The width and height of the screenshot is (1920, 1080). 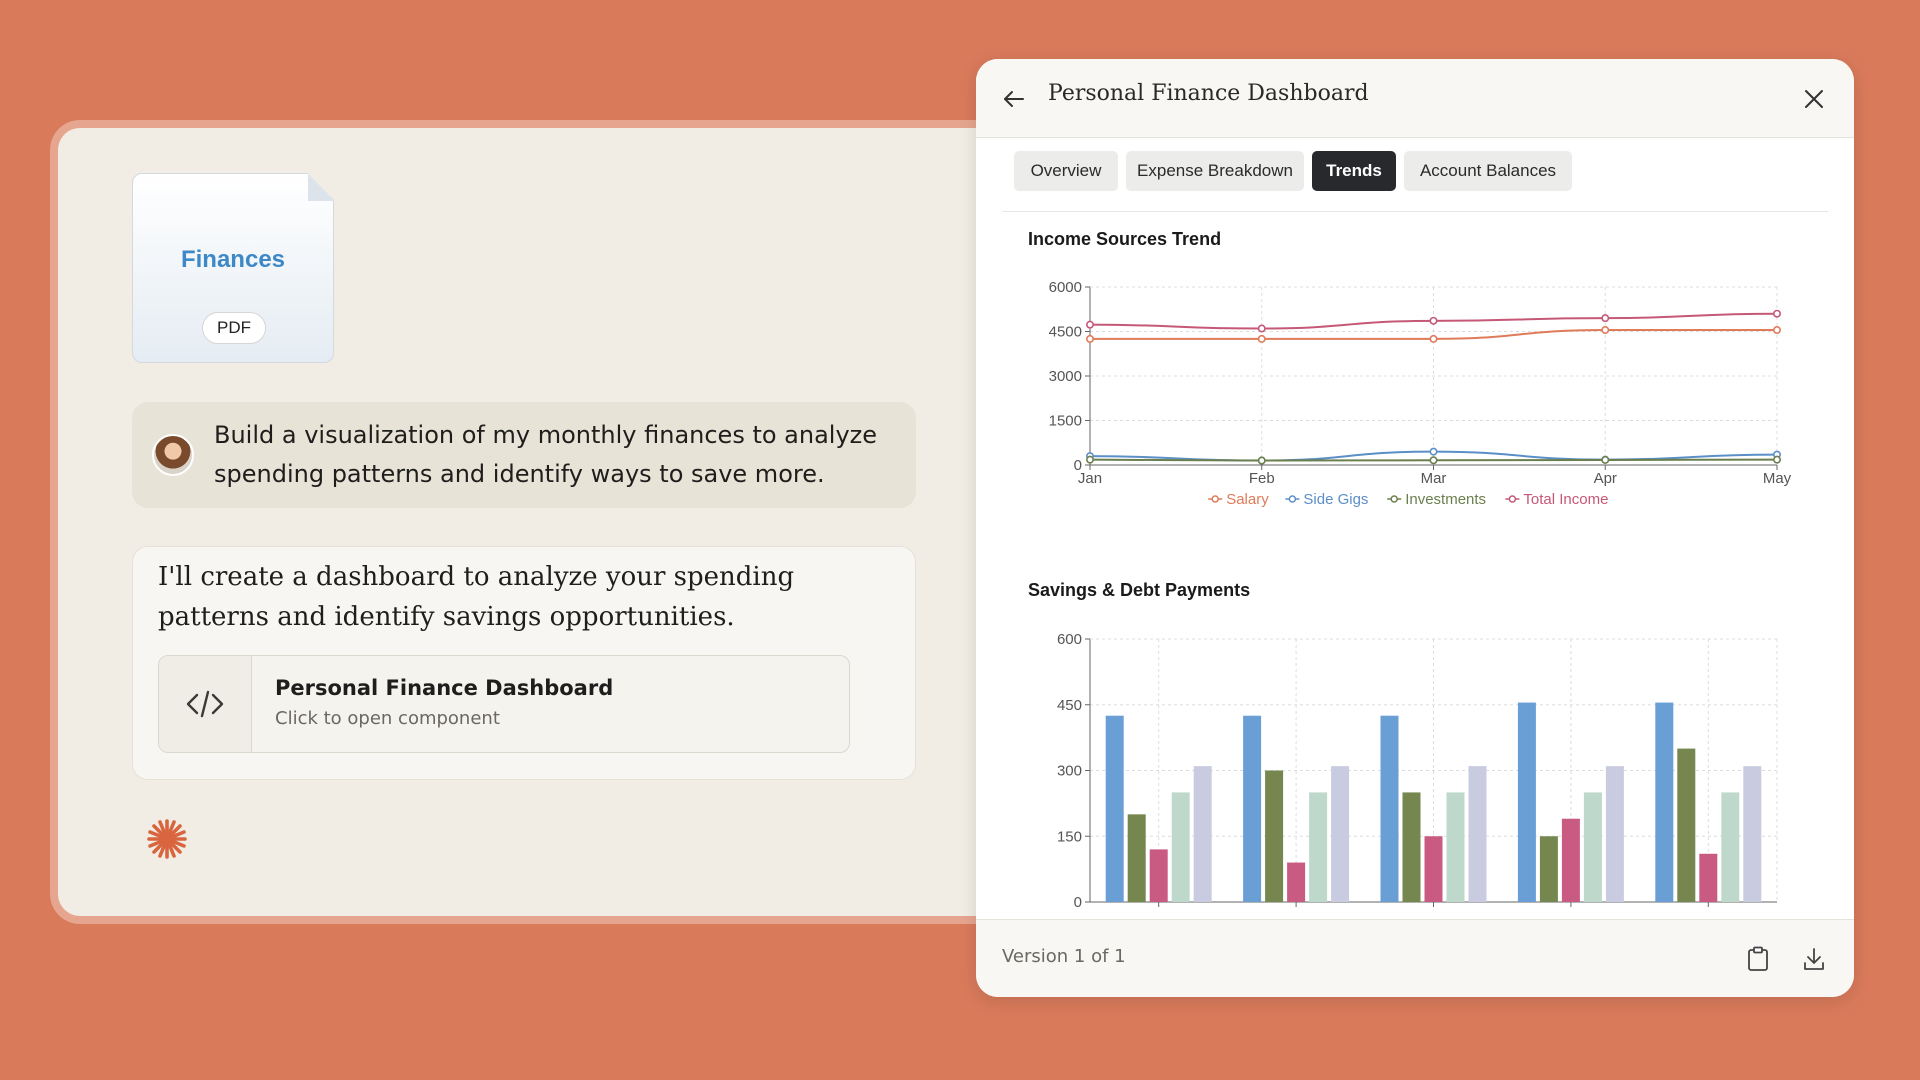 I want to click on x-tick-label: Mar, so click(x=1434, y=478).